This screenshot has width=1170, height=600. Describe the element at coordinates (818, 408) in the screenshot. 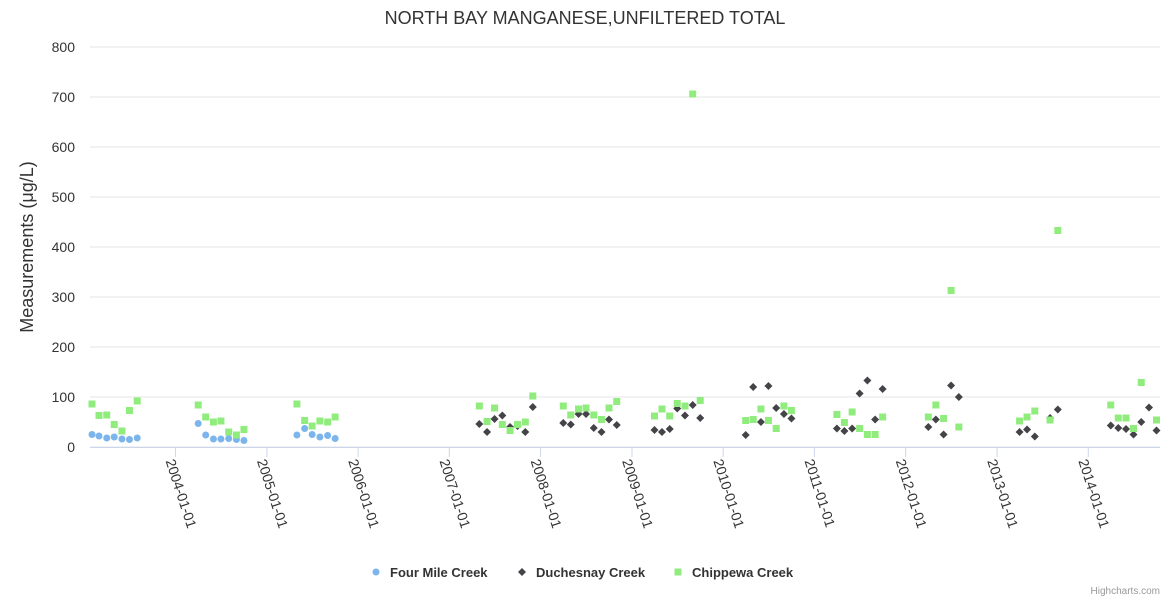

I see `series-duchesnay-creek` at that location.